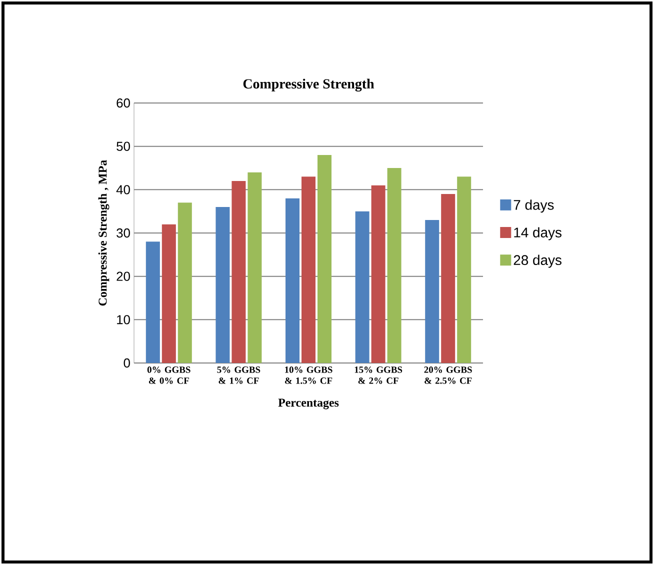  What do you see at coordinates (538, 233) in the screenshot?
I see `legend-label: 14 days` at bounding box center [538, 233].